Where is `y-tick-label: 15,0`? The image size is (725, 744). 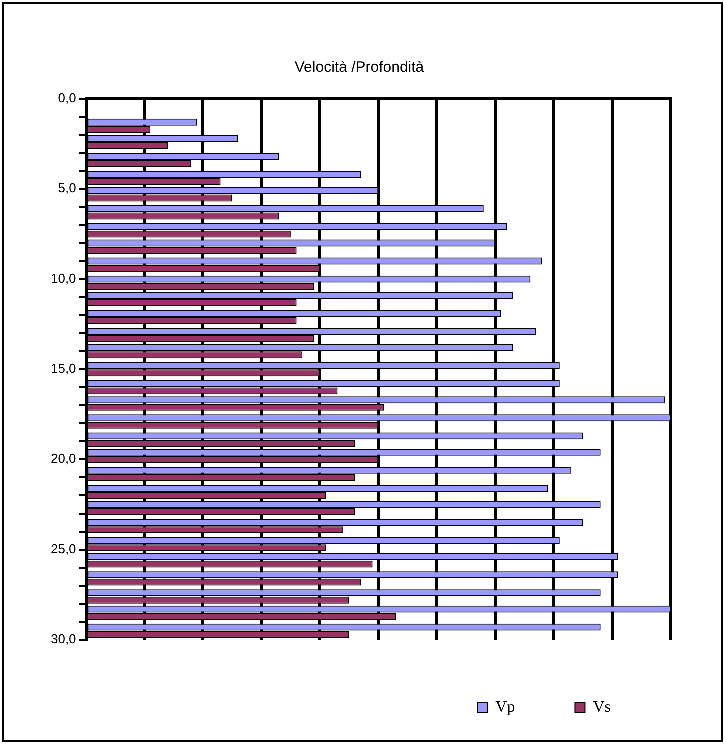
y-tick-label: 15,0 is located at coordinates (63, 368).